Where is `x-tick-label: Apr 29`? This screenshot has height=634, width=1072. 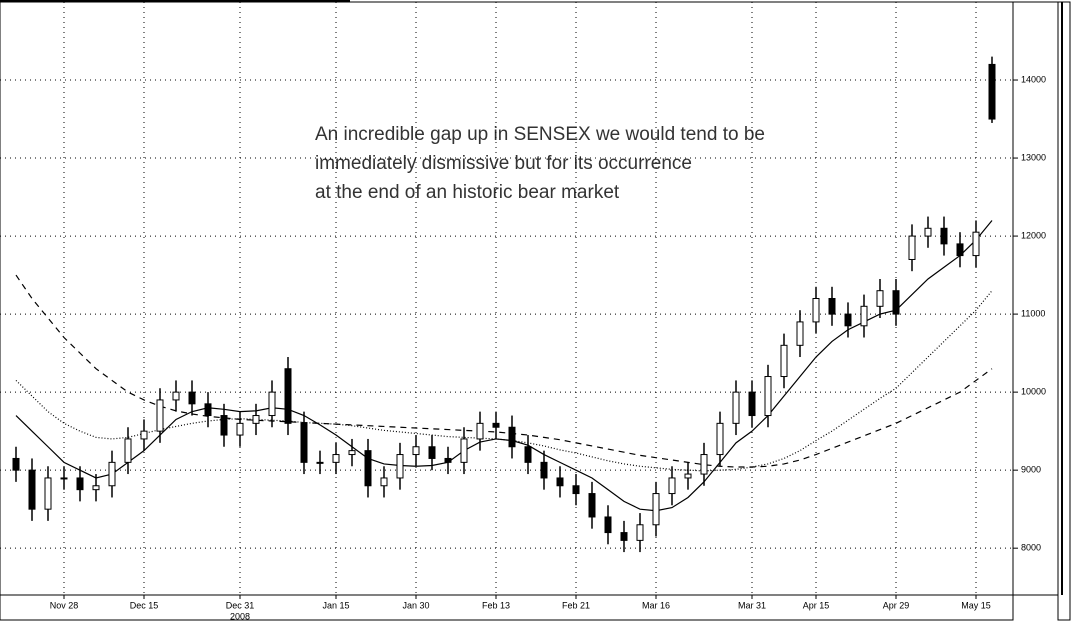 x-tick-label: Apr 29 is located at coordinates (896, 605).